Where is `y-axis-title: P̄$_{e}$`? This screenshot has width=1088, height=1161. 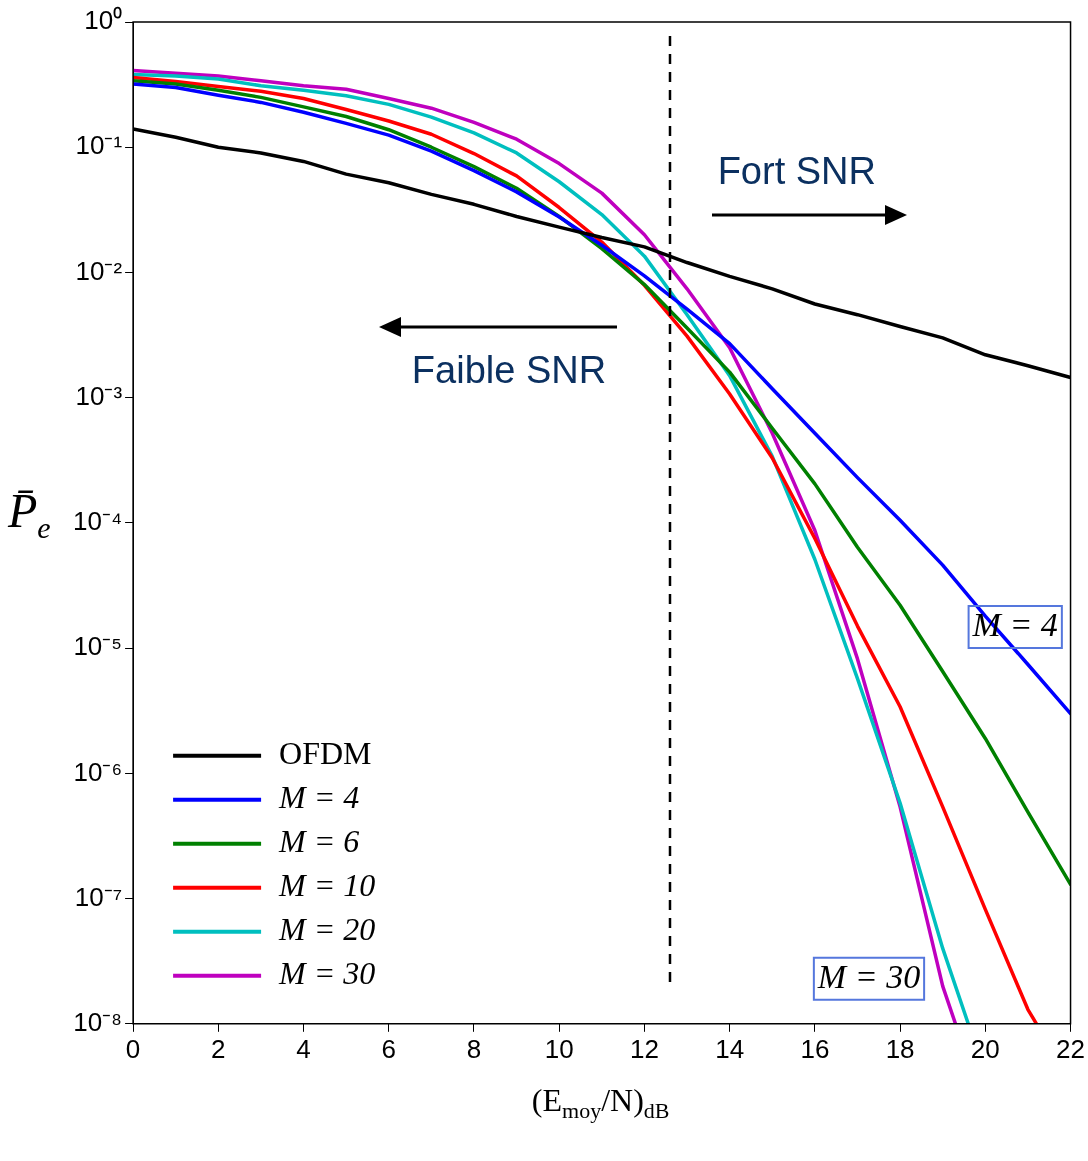
y-axis-title: P̄$_{e}$ is located at coordinates (29, 513).